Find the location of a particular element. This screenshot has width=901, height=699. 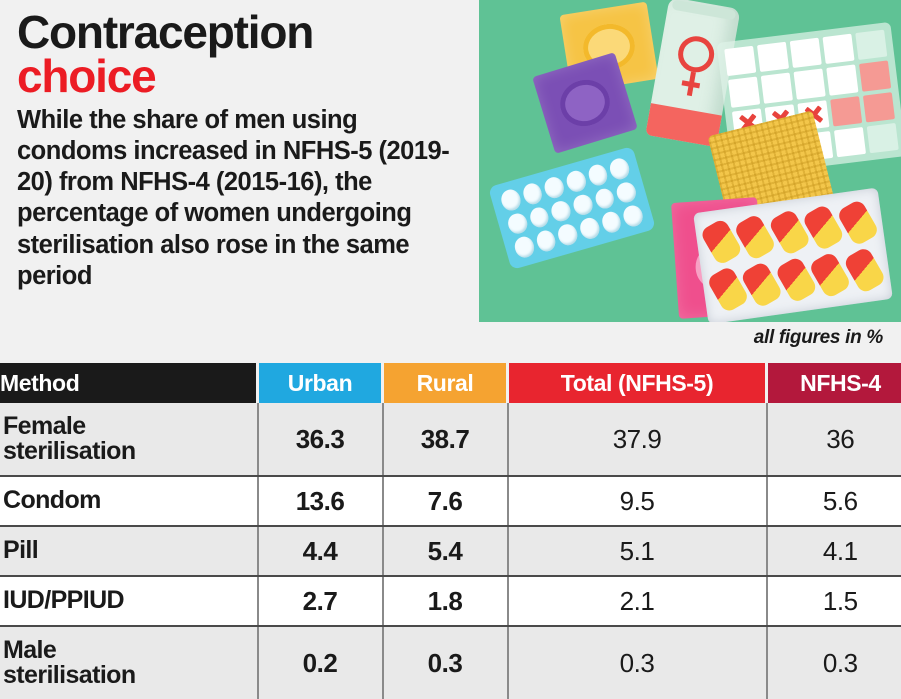

cell-urban: 2.7 is located at coordinates (320, 601).